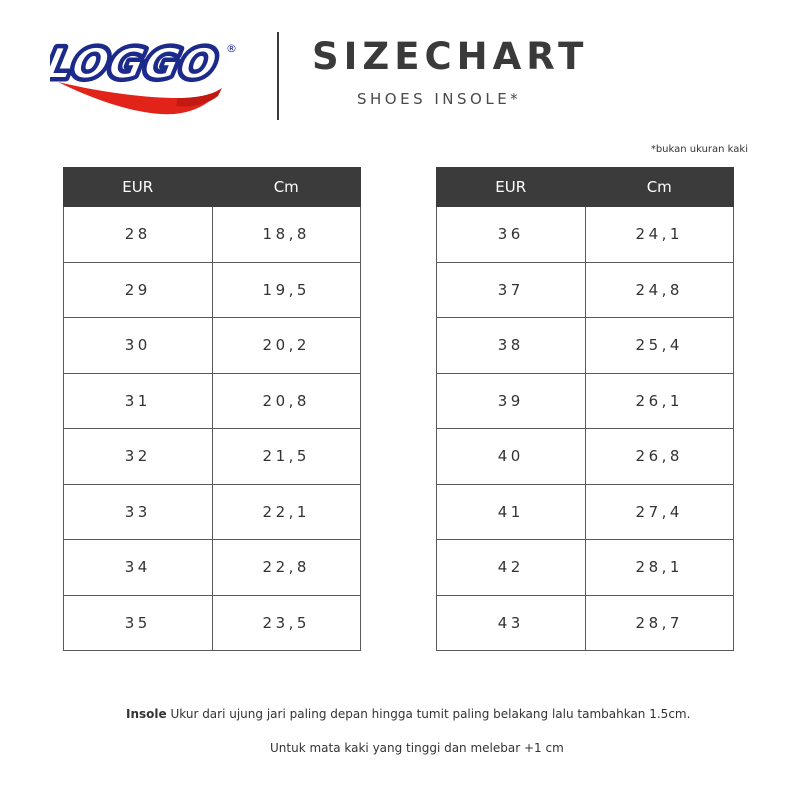 This screenshot has height=800, width=800. I want to click on svg-text: LOGGO, so click(136, 64).